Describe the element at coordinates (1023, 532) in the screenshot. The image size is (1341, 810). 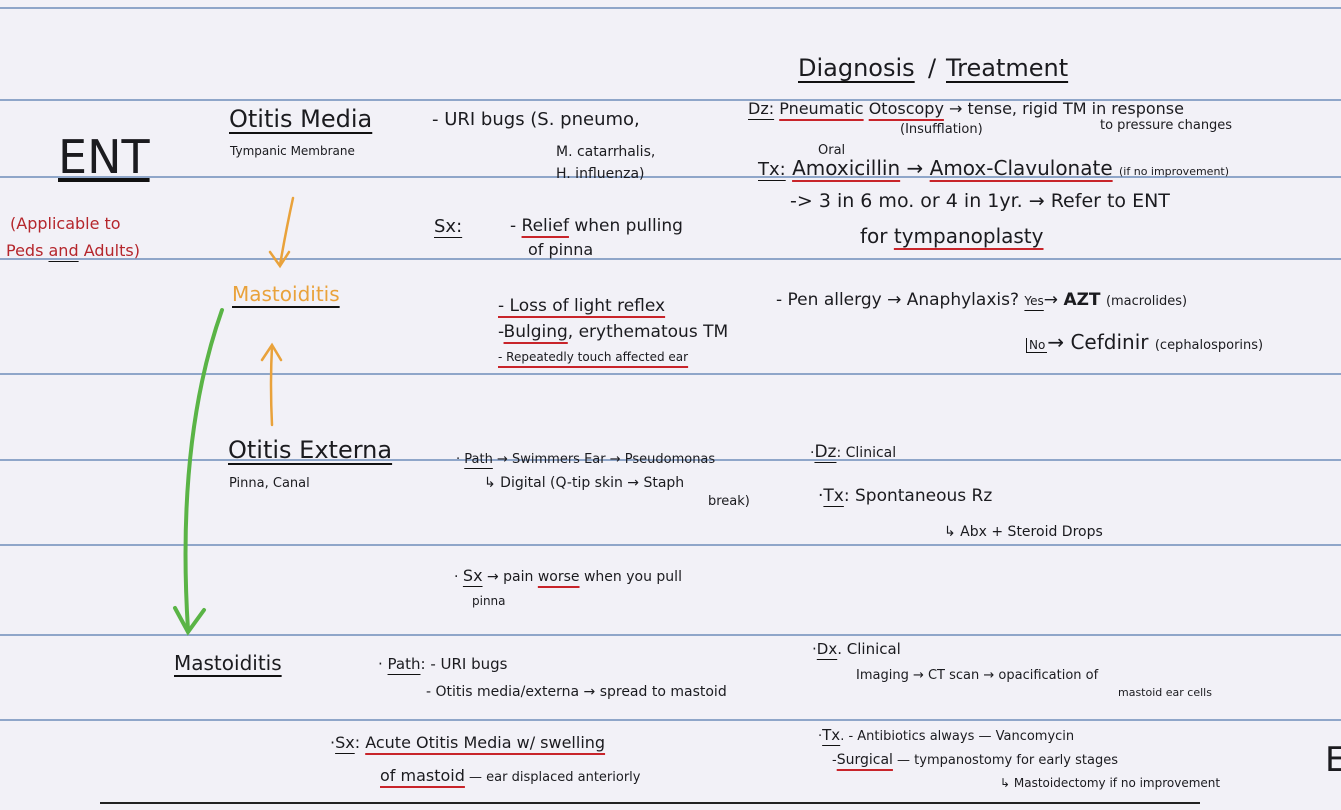
I see `oe-tx-sub: ↳ Abx + Steroid Drops` at that location.